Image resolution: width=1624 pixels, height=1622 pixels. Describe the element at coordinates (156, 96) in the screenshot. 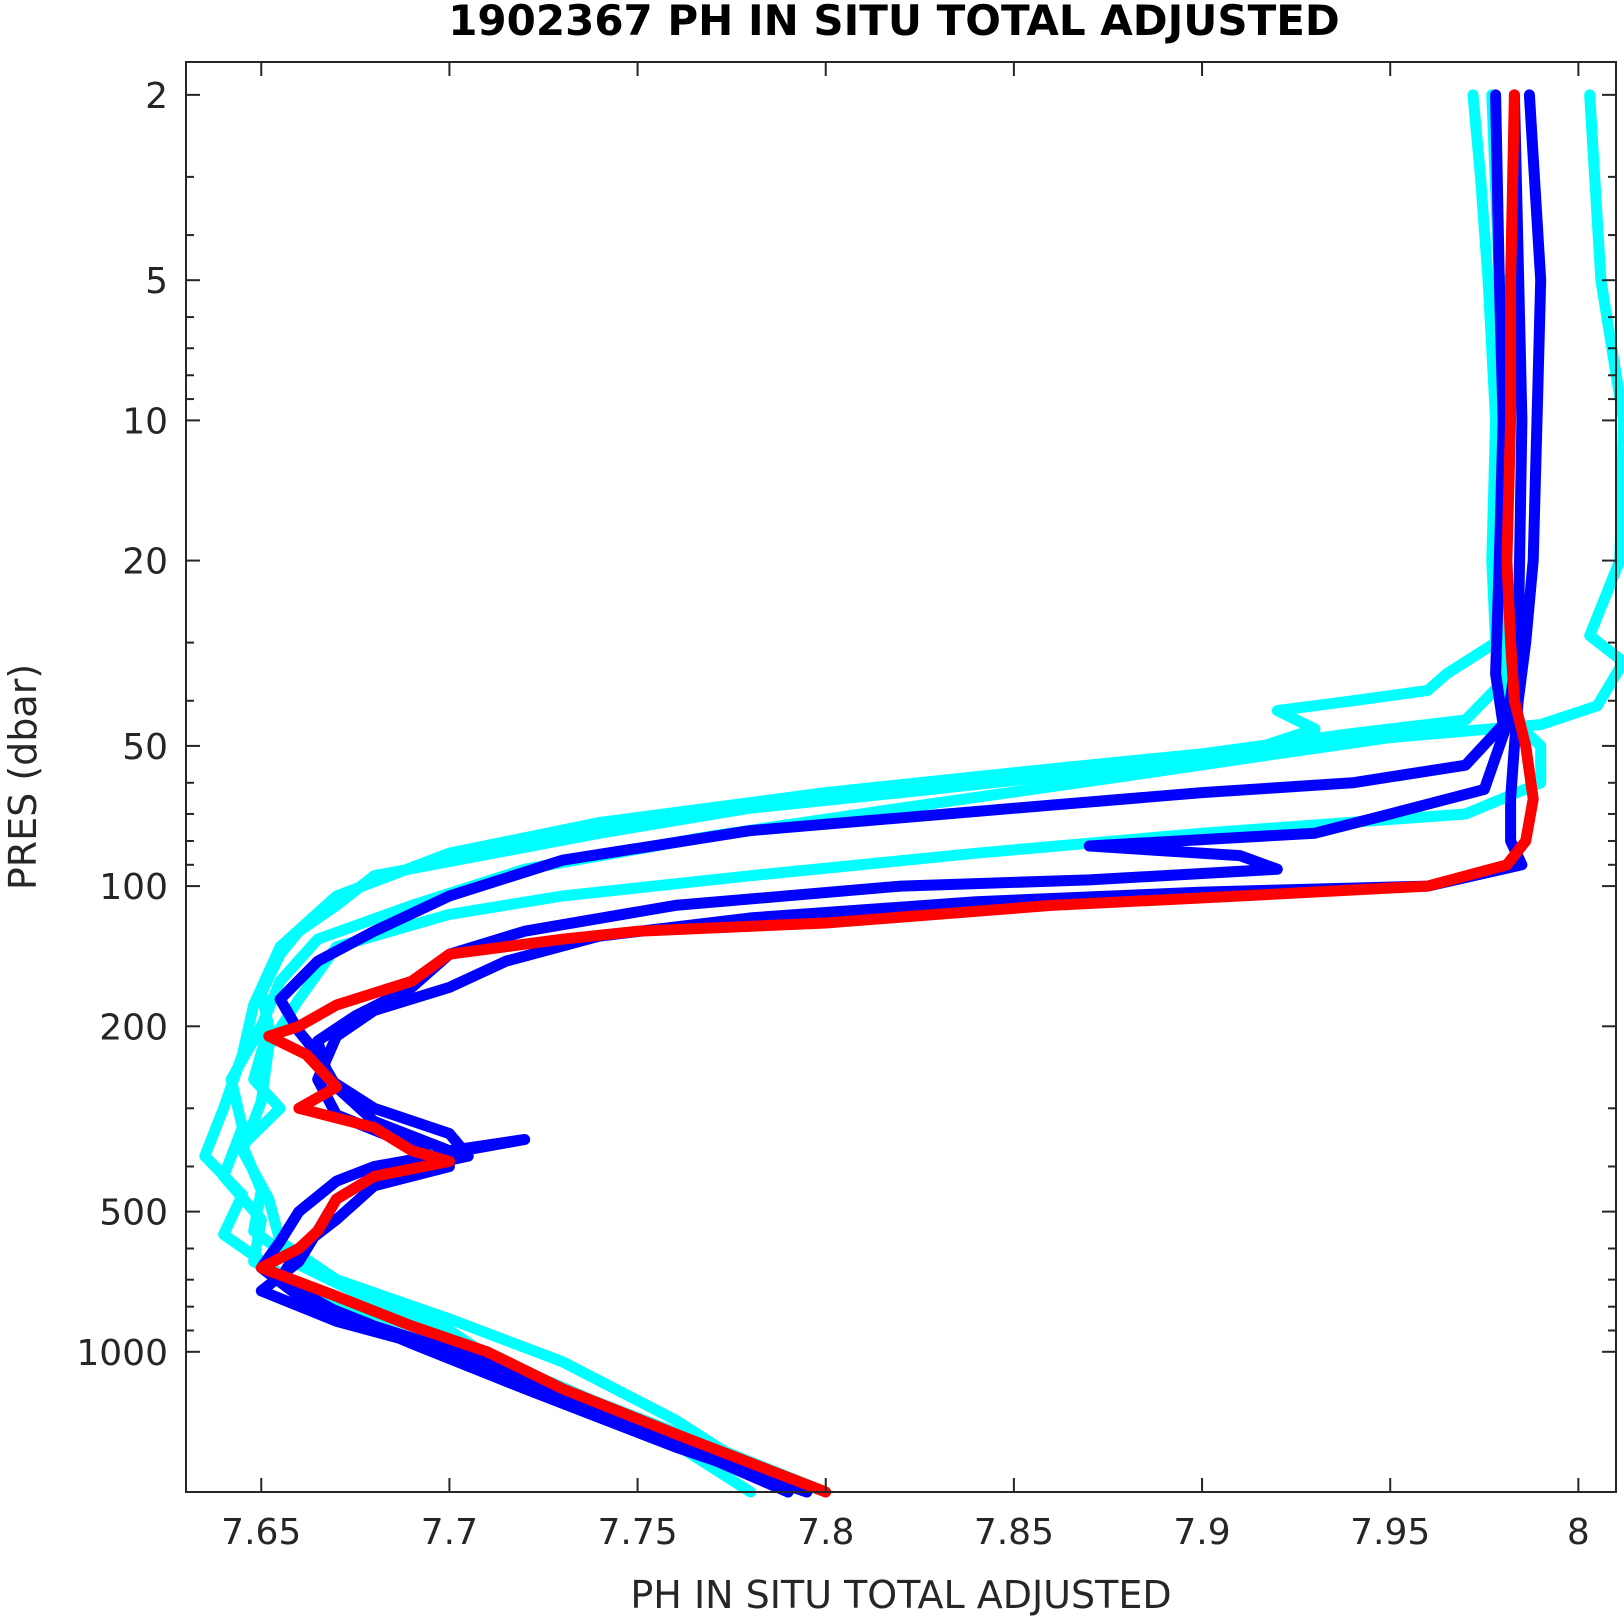

I see `y-tick-label: 2` at that location.